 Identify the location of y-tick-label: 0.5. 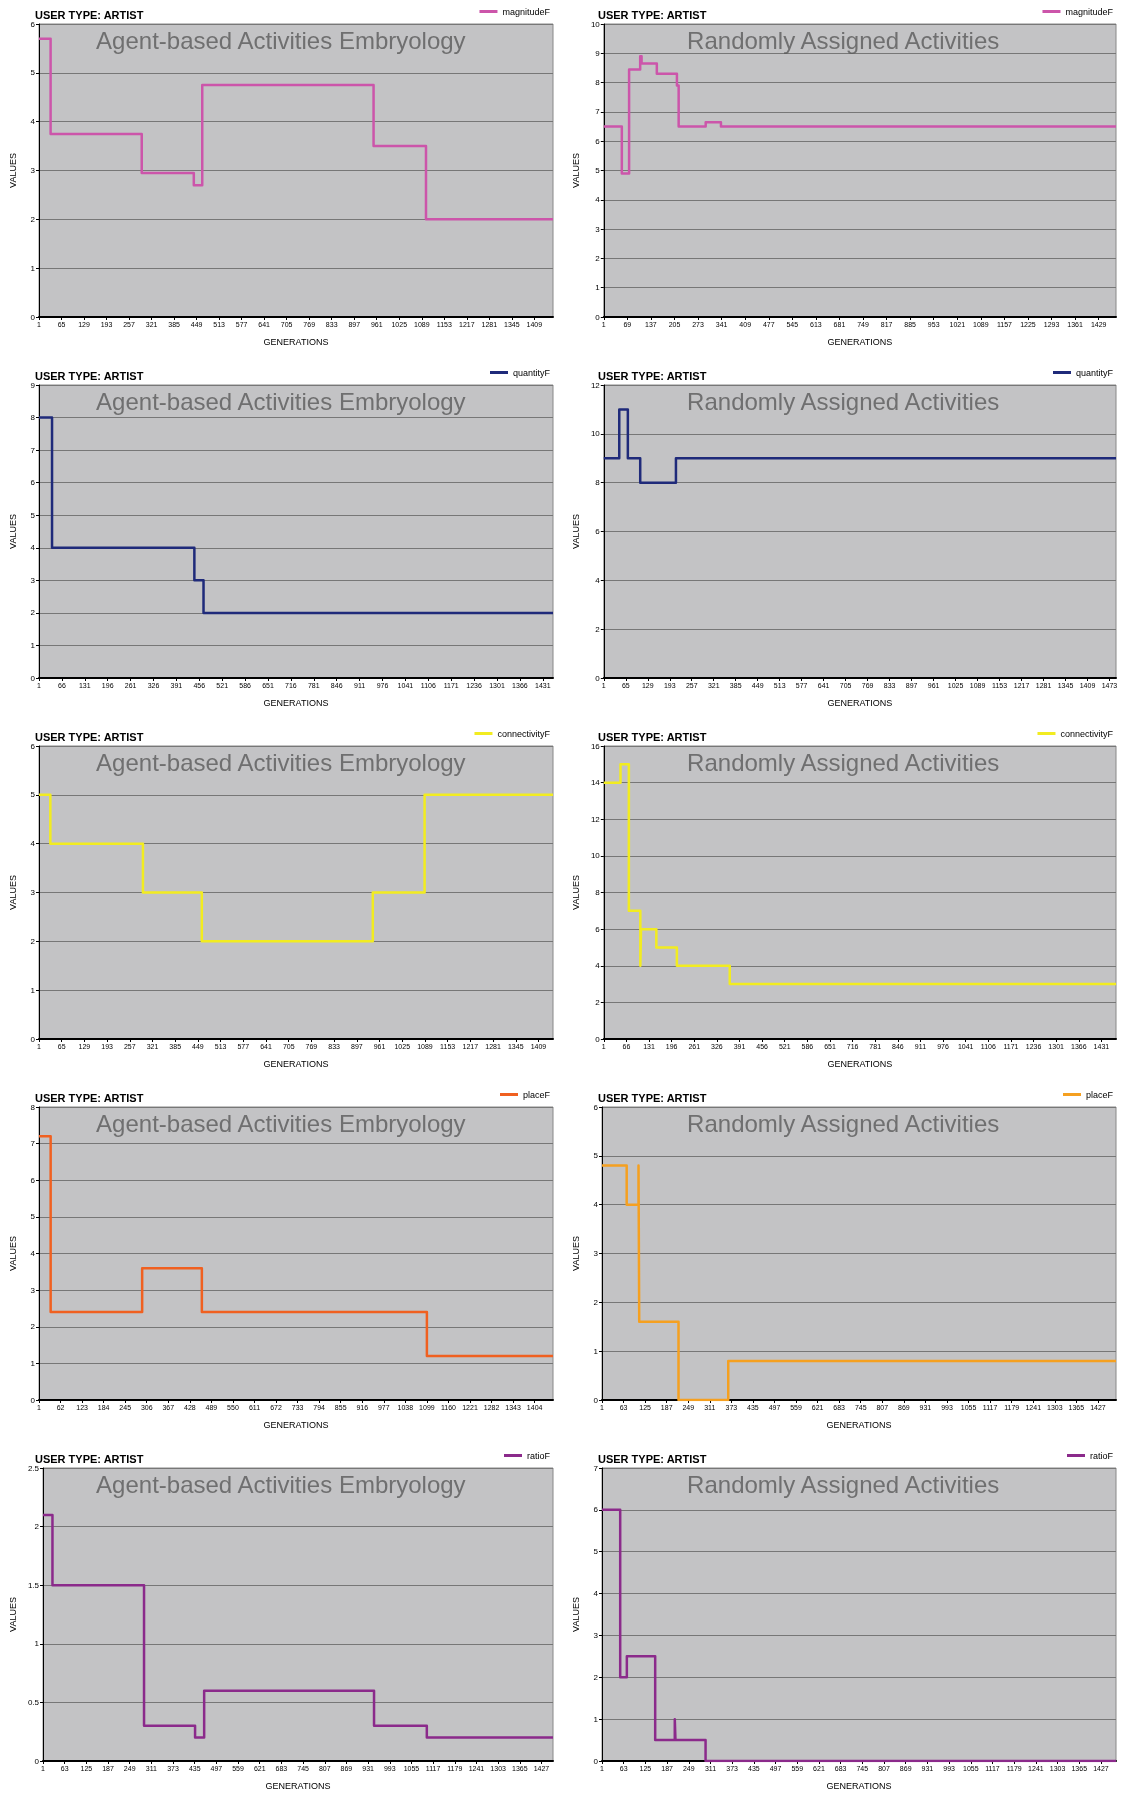
(33, 1702).